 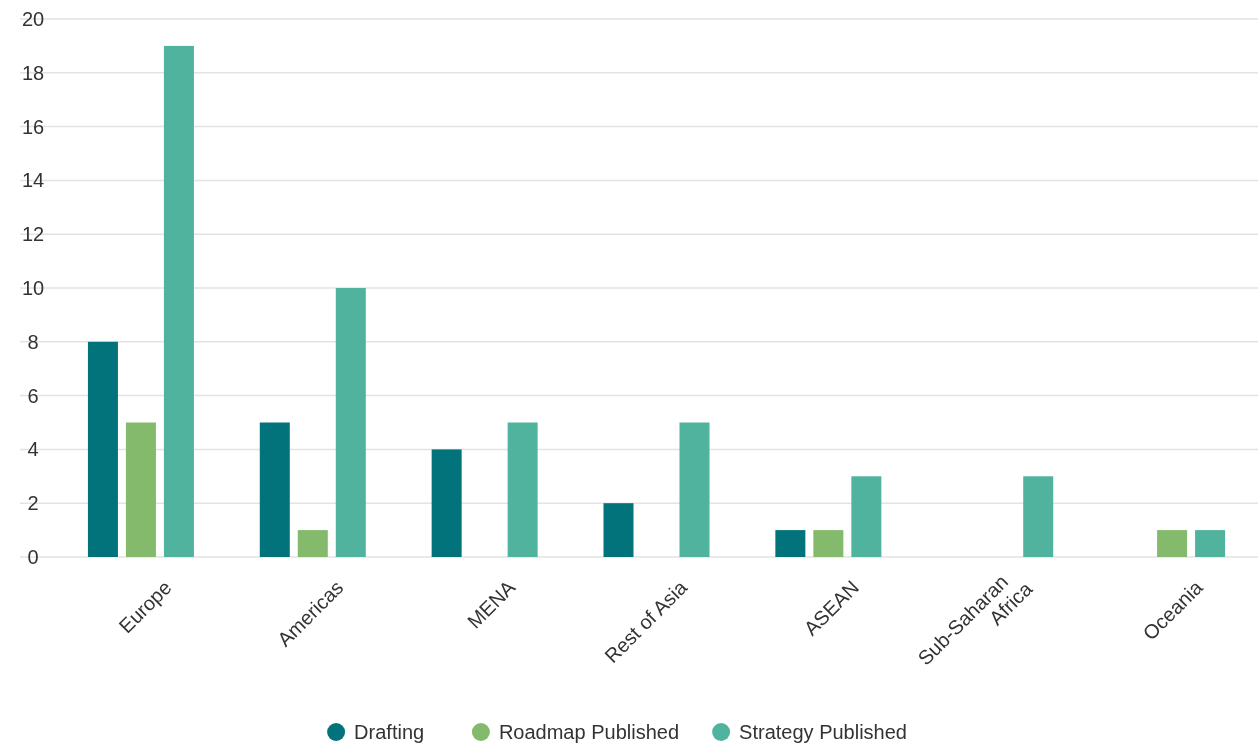 I want to click on y-tick-label: 12, so click(x=33, y=234).